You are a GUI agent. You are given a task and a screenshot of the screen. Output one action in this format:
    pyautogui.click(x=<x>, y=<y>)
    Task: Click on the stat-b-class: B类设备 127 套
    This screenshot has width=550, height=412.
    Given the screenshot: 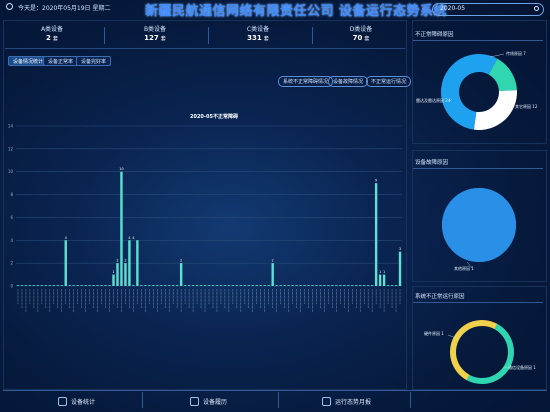 What is the action you would take?
    pyautogui.click(x=155, y=35)
    